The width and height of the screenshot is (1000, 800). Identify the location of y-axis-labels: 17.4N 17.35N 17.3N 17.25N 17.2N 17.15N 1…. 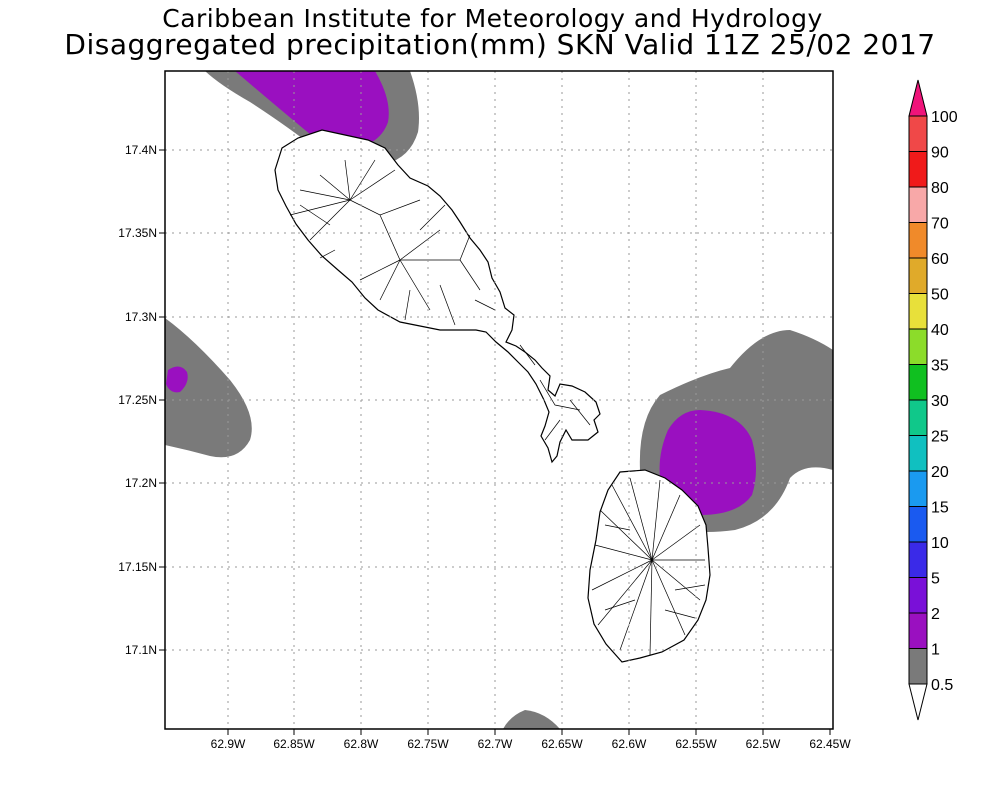
(137, 400).